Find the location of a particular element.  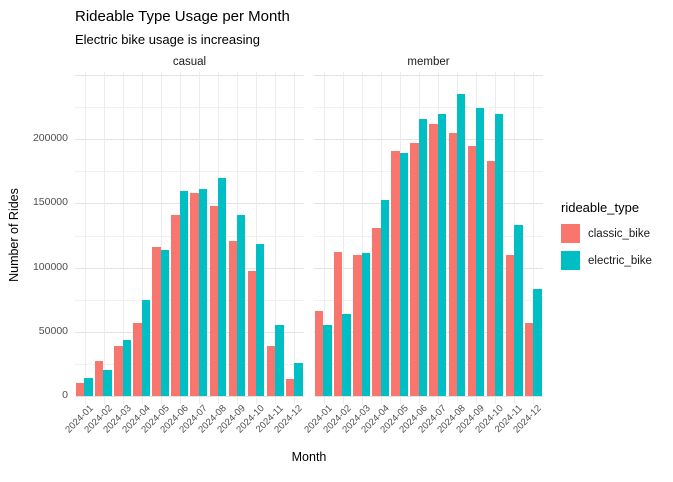

y-axis-title: Number of Rides is located at coordinates (14, 235).